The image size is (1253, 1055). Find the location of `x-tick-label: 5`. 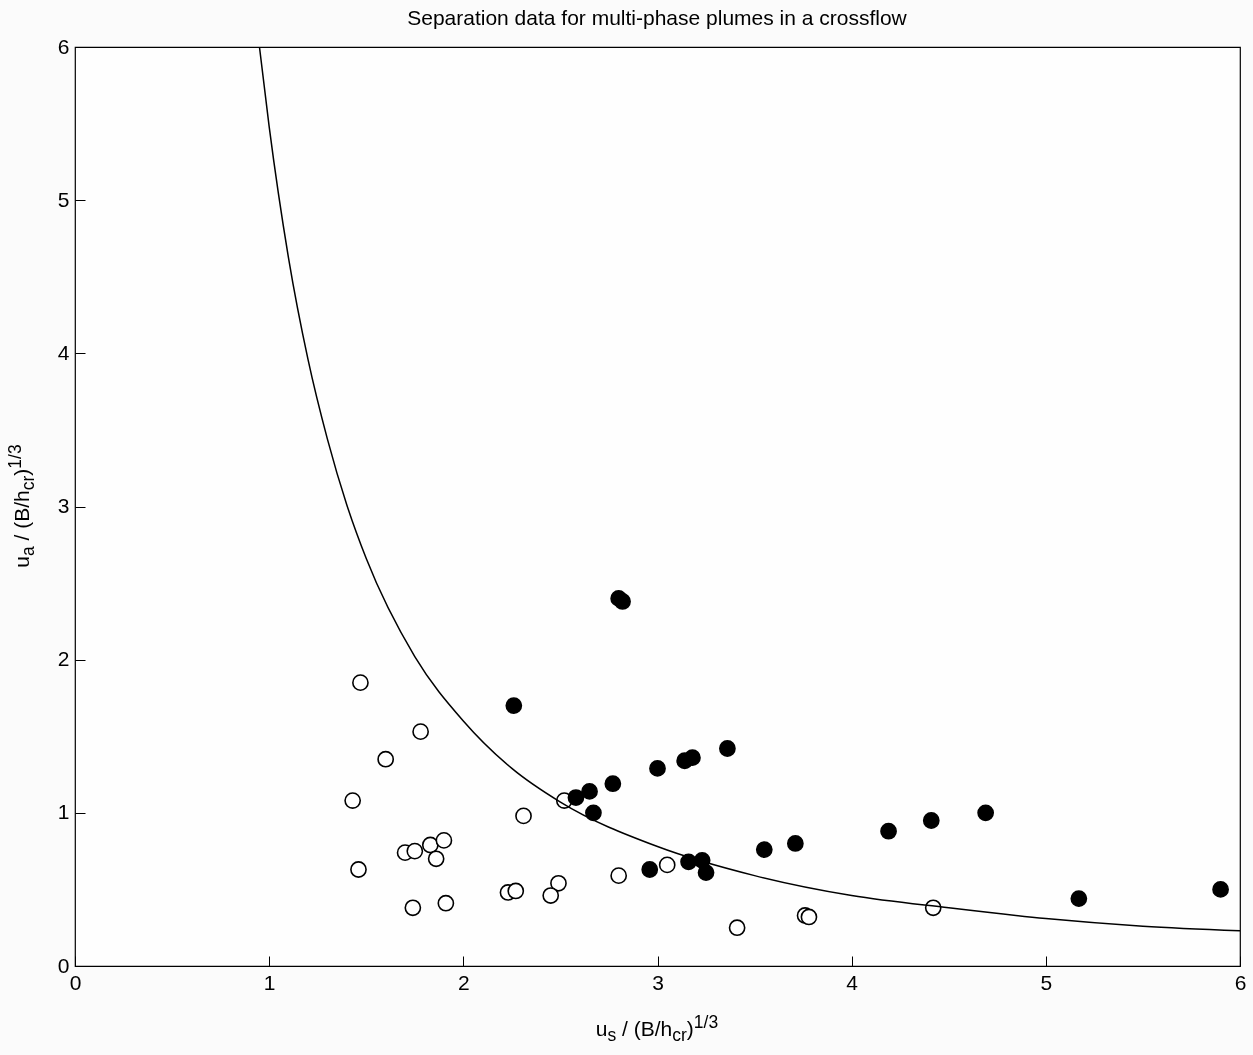

x-tick-label: 5 is located at coordinates (1046, 982).